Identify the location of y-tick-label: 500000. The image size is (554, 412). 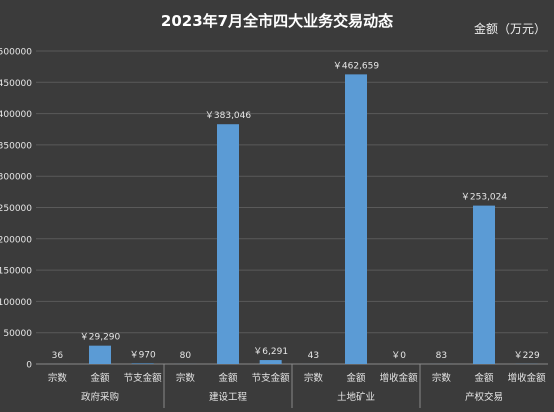
(16, 53).